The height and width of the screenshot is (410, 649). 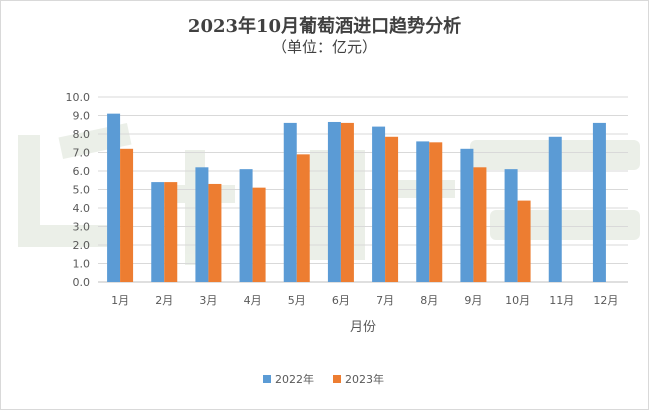 What do you see at coordinates (82, 208) in the screenshot?
I see `y-tick-label: 4.0` at bounding box center [82, 208].